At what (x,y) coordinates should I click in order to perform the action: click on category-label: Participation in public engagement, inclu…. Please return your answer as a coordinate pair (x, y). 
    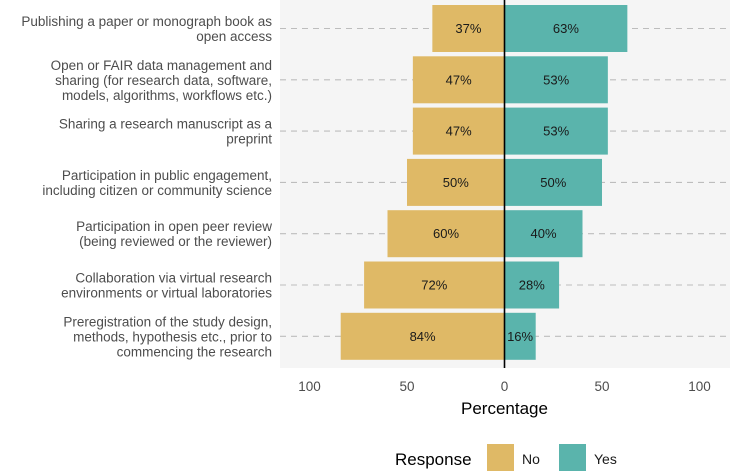
    Looking at the image, I should click on (157, 183).